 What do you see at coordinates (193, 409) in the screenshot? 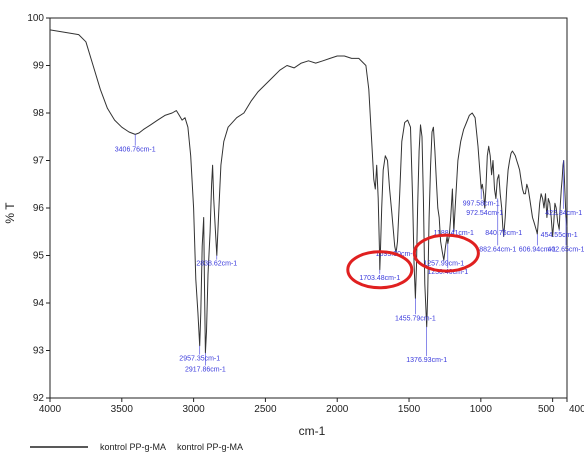
I see `x-tick-label: 3000` at bounding box center [193, 409].